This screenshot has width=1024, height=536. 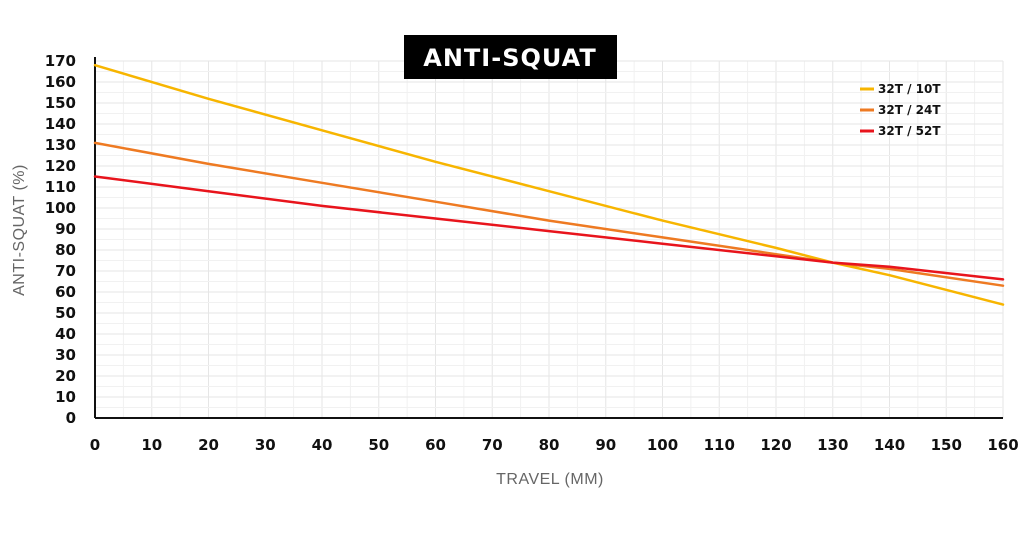 What do you see at coordinates (151, 445) in the screenshot?
I see `x-tick-label: 10` at bounding box center [151, 445].